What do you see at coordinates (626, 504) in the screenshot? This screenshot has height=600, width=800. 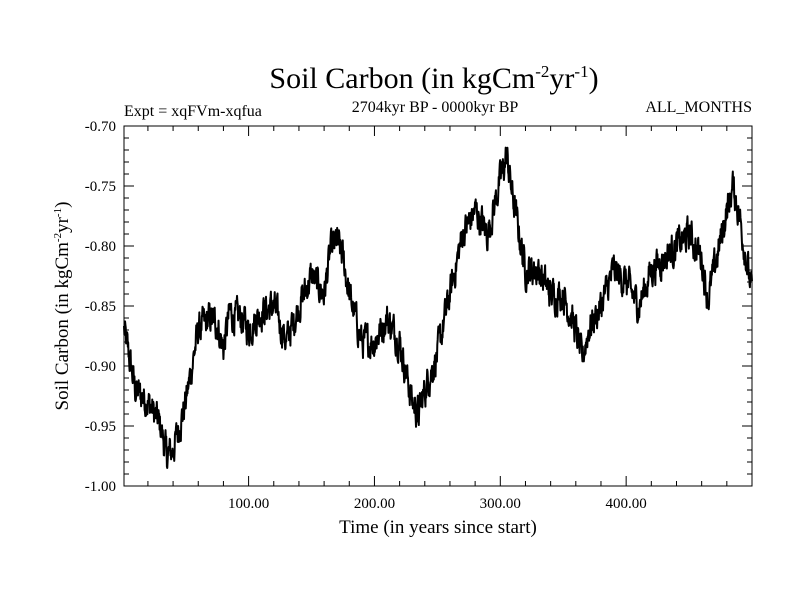 I see `x-tick-label: 400.00` at bounding box center [626, 504].